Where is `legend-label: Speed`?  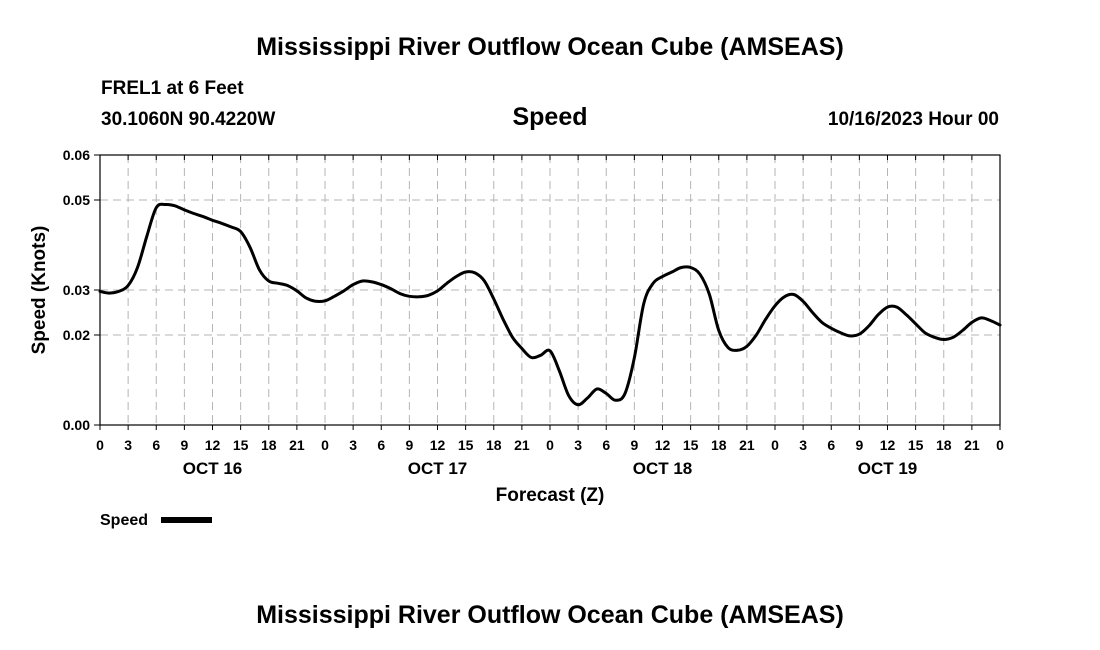 legend-label: Speed is located at coordinates (124, 520).